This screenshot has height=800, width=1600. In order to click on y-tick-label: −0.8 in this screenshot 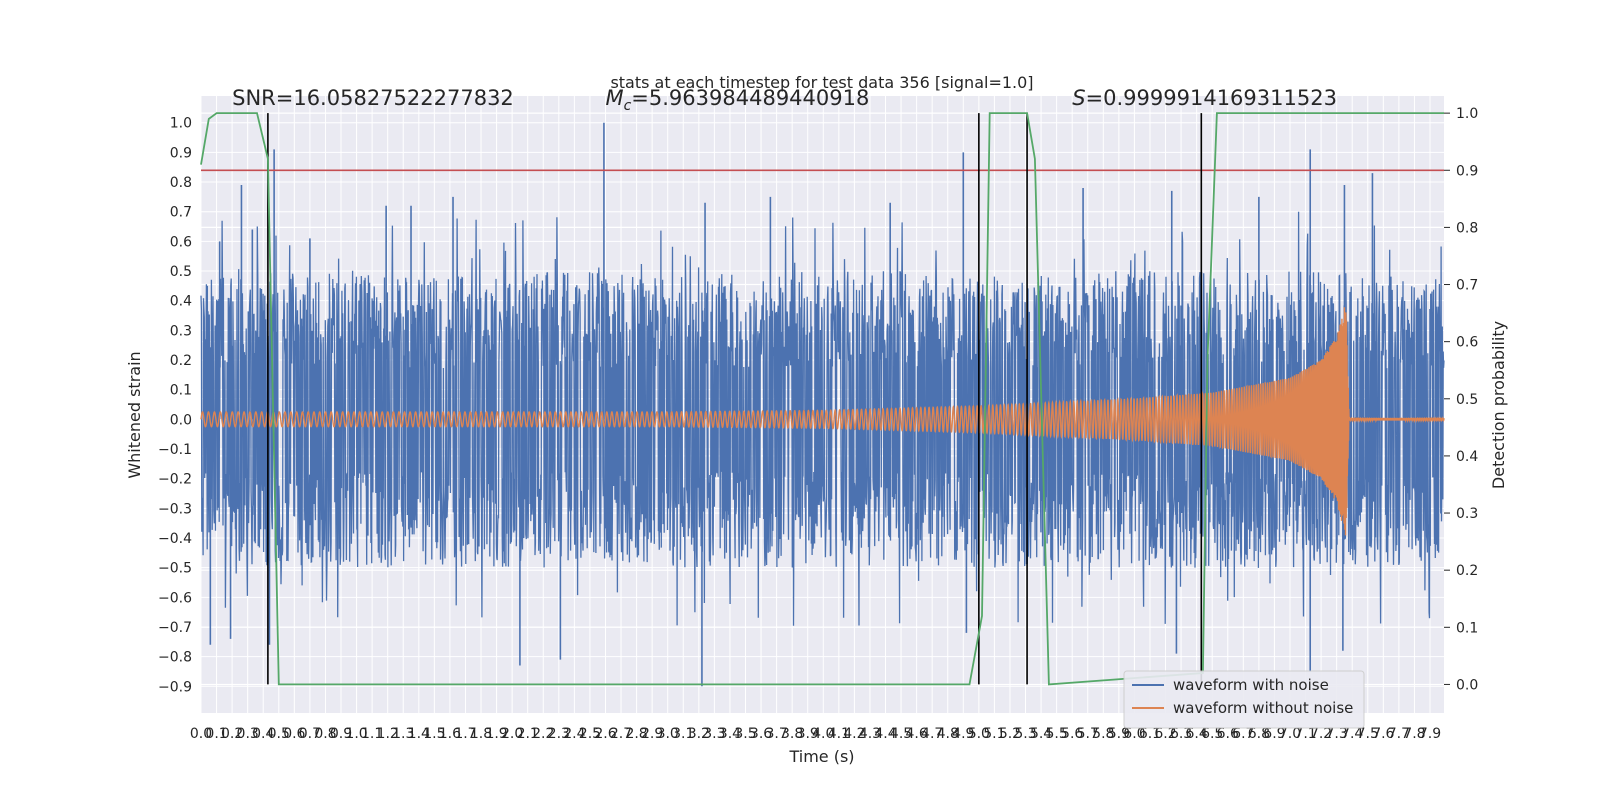, I will do `click(175, 658)`.